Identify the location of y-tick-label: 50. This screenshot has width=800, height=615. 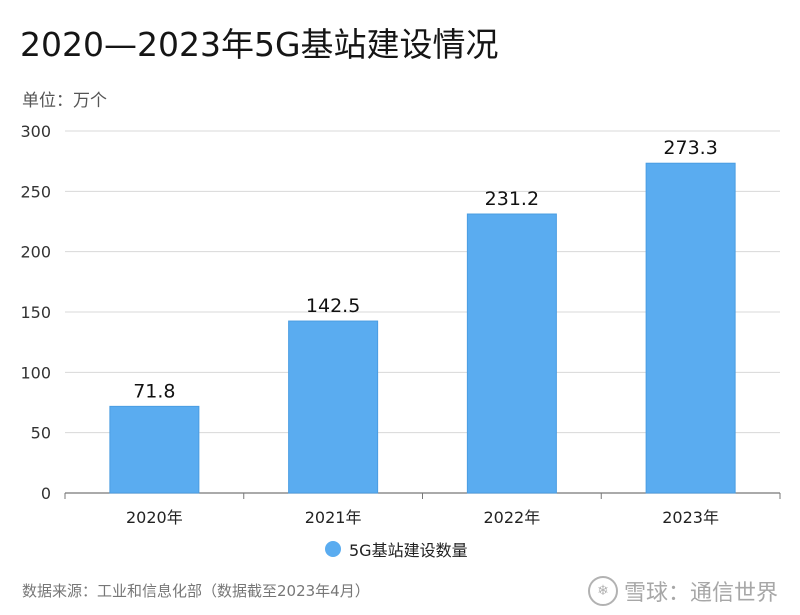
(41, 433).